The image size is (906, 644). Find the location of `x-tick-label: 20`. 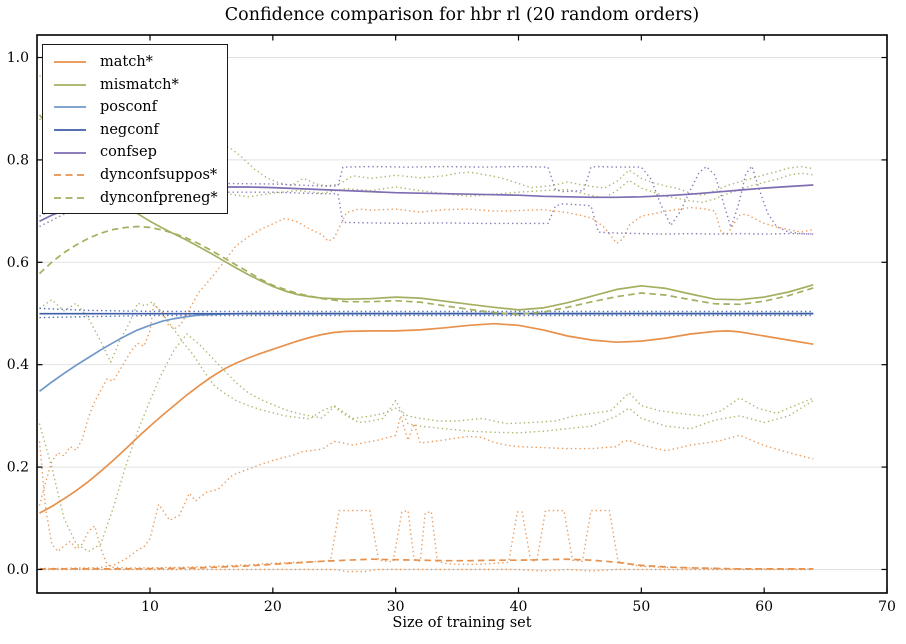

x-tick-label: 20 is located at coordinates (273, 607).